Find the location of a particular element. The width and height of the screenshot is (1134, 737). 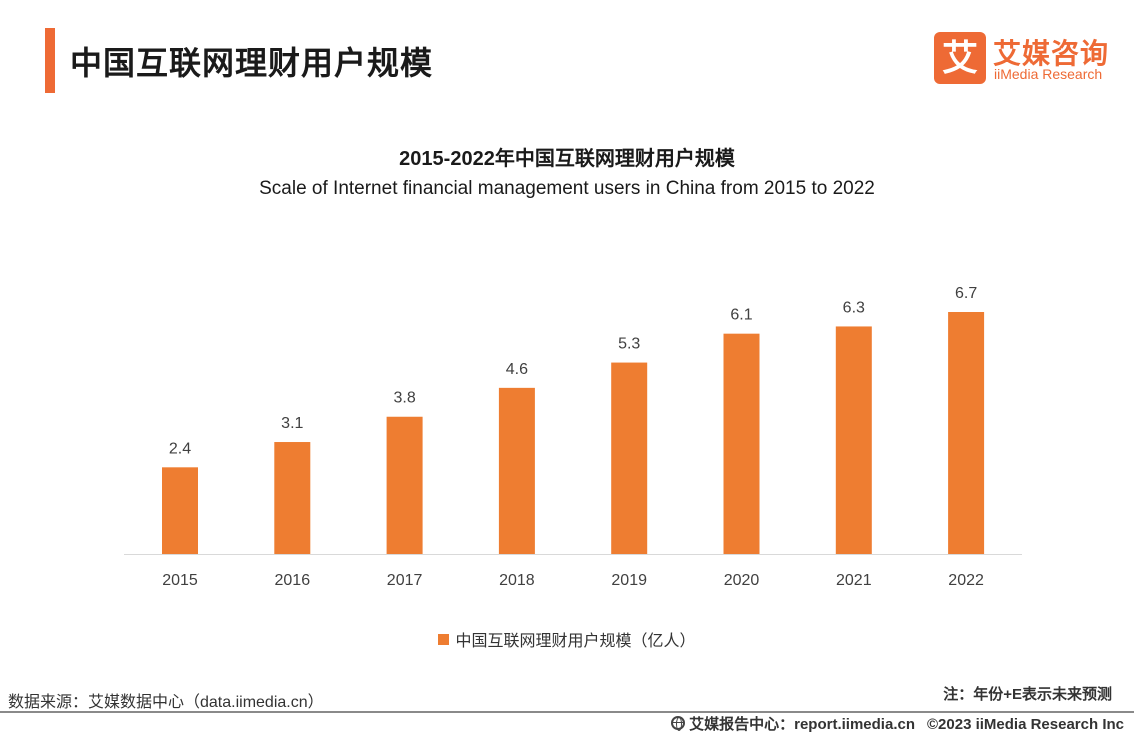

data-label-2020: 6.1 is located at coordinates (741, 315).